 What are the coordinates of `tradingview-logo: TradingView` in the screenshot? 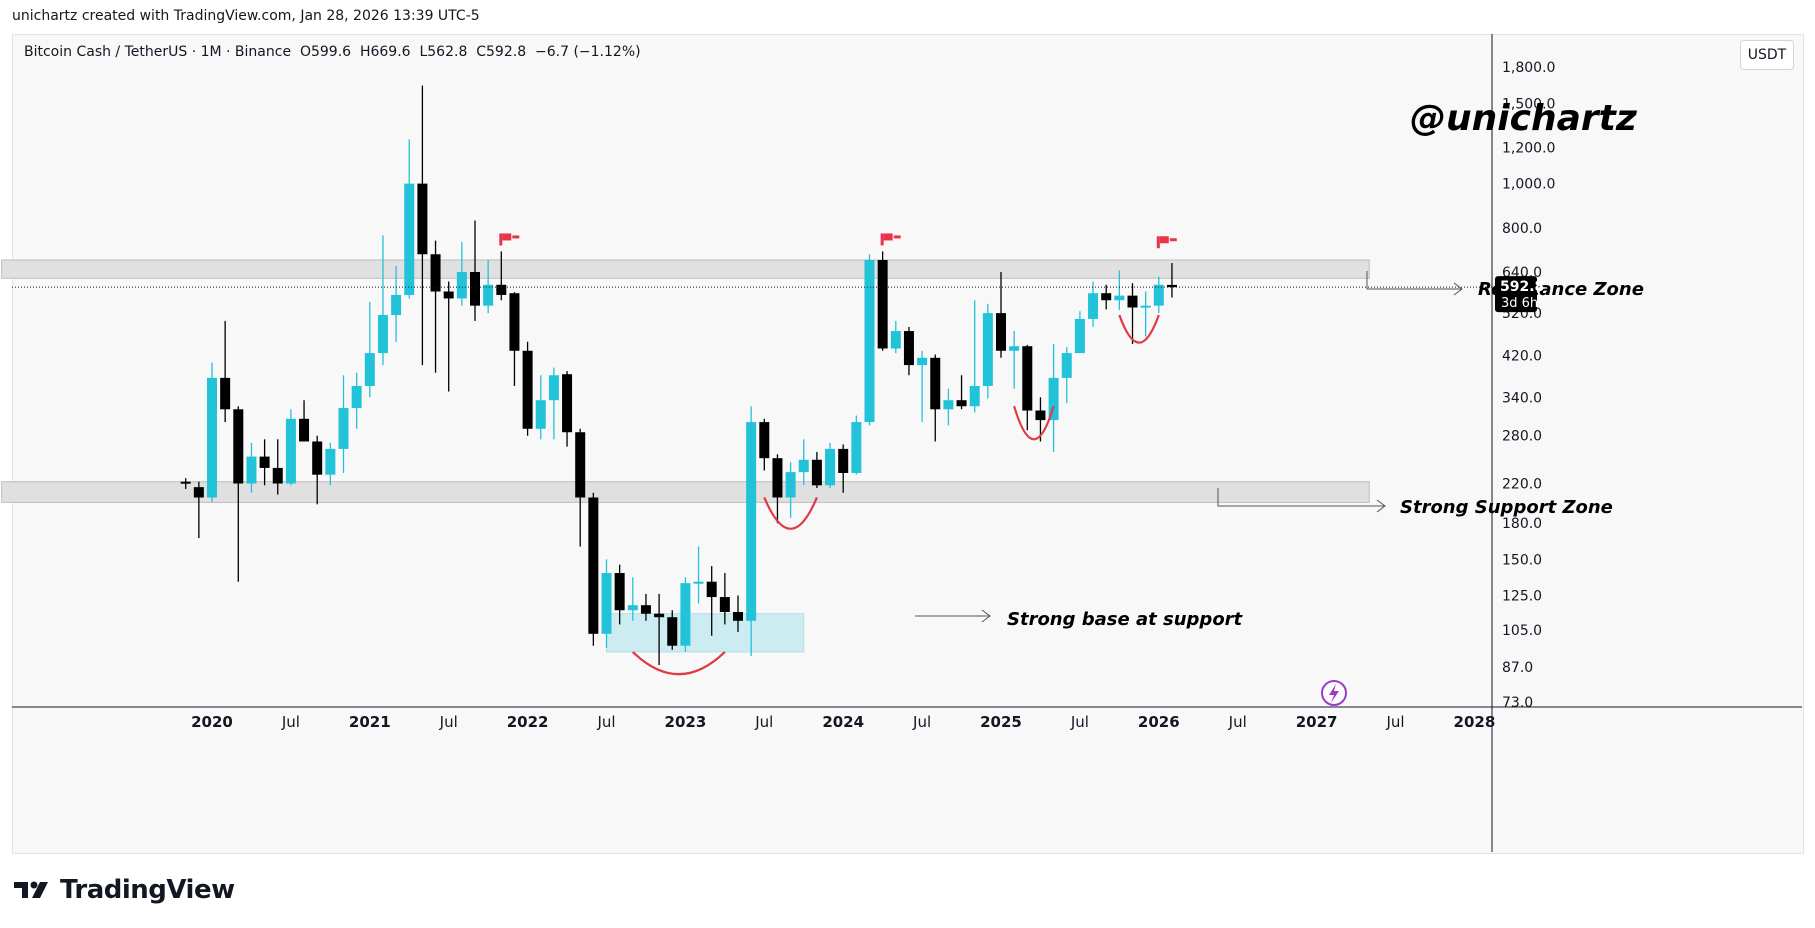 It's located at (123, 890).